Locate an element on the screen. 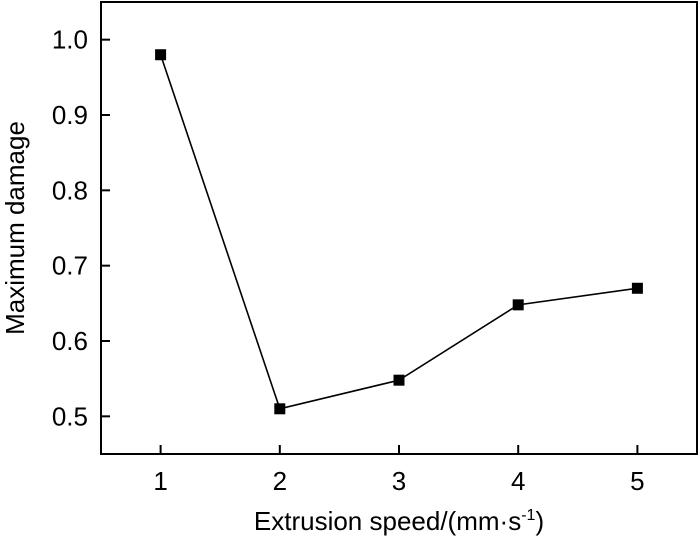 The height and width of the screenshot is (541, 700). x-axis-title-main: Extrusion speed/(mm·s is located at coordinates (387, 521).